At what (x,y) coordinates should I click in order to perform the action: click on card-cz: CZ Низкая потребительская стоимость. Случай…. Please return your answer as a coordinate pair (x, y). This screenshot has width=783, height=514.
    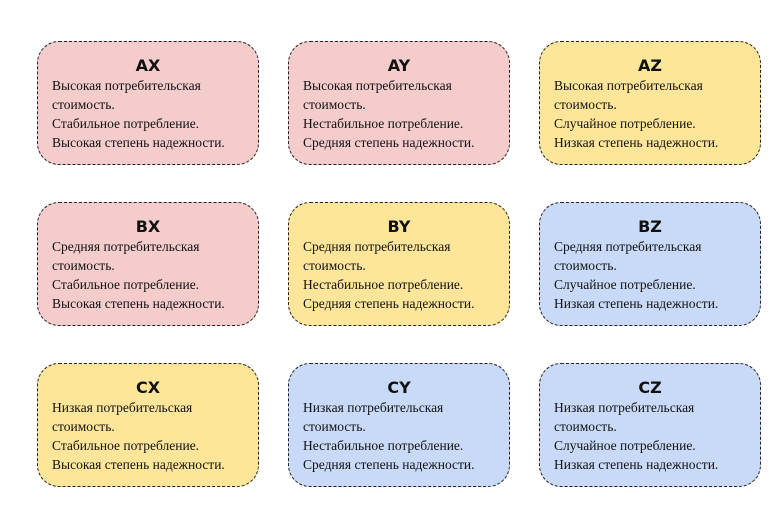
    Looking at the image, I should click on (650, 425).